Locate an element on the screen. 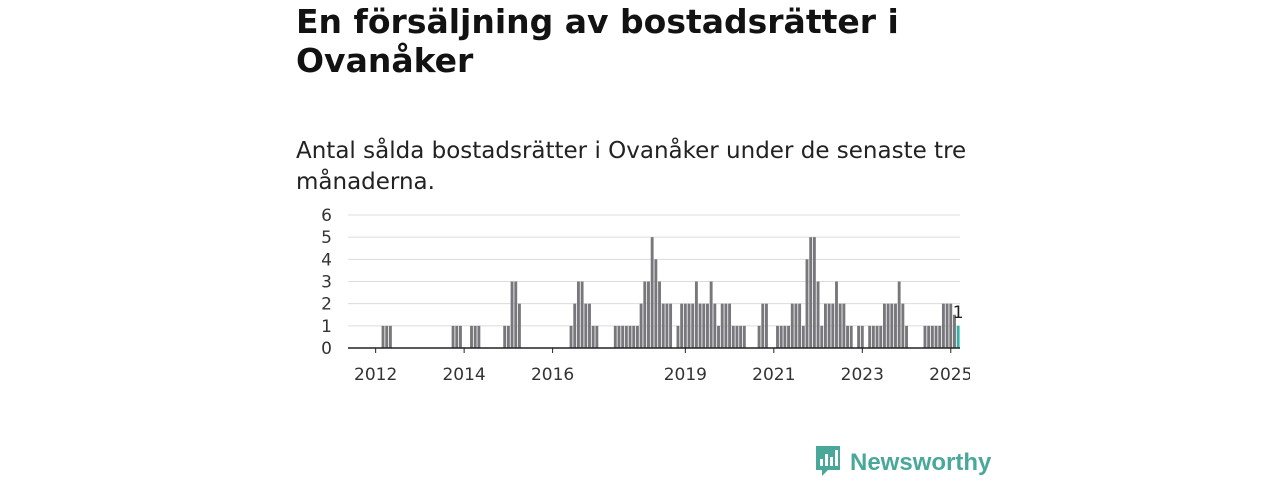  x-tick-label: 2012 is located at coordinates (375, 375).